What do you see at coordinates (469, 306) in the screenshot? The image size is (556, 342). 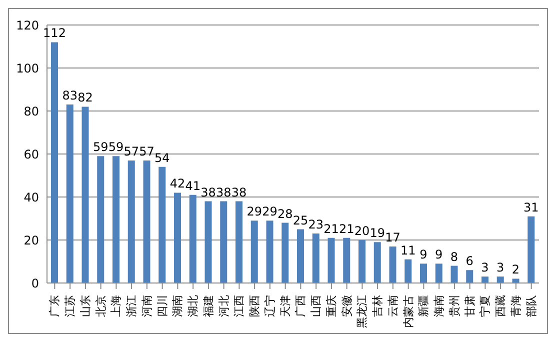 I see `x-tick-label: 甘肃` at bounding box center [469, 306].